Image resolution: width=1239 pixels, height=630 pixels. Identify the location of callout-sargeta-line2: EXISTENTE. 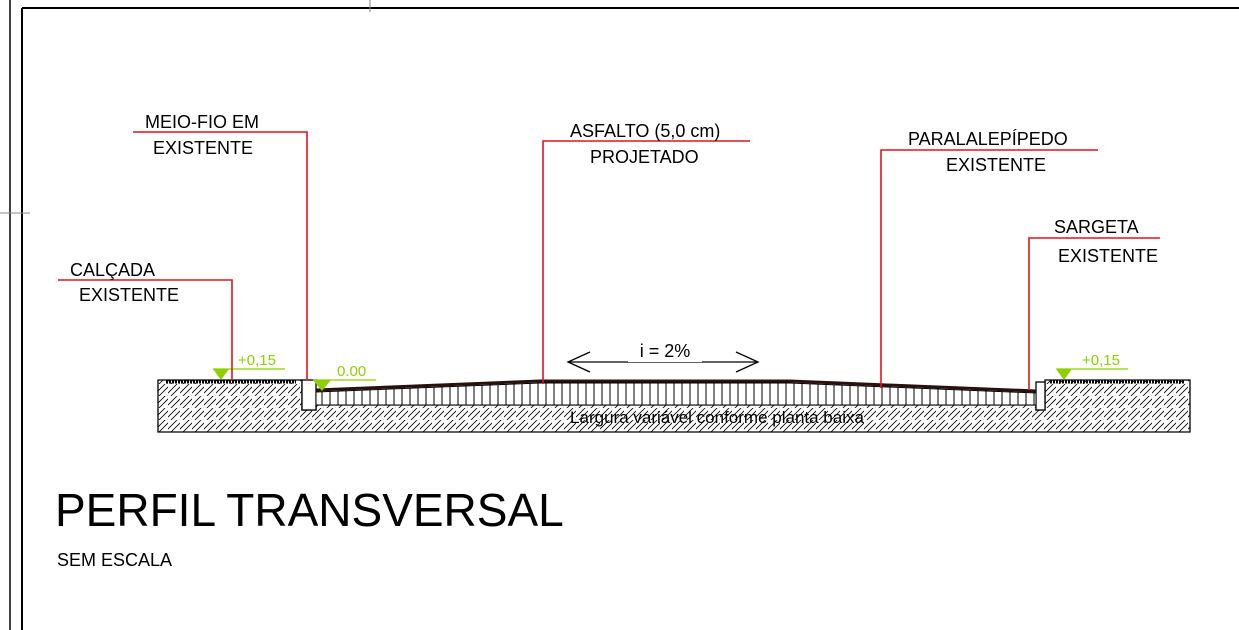
(1108, 256).